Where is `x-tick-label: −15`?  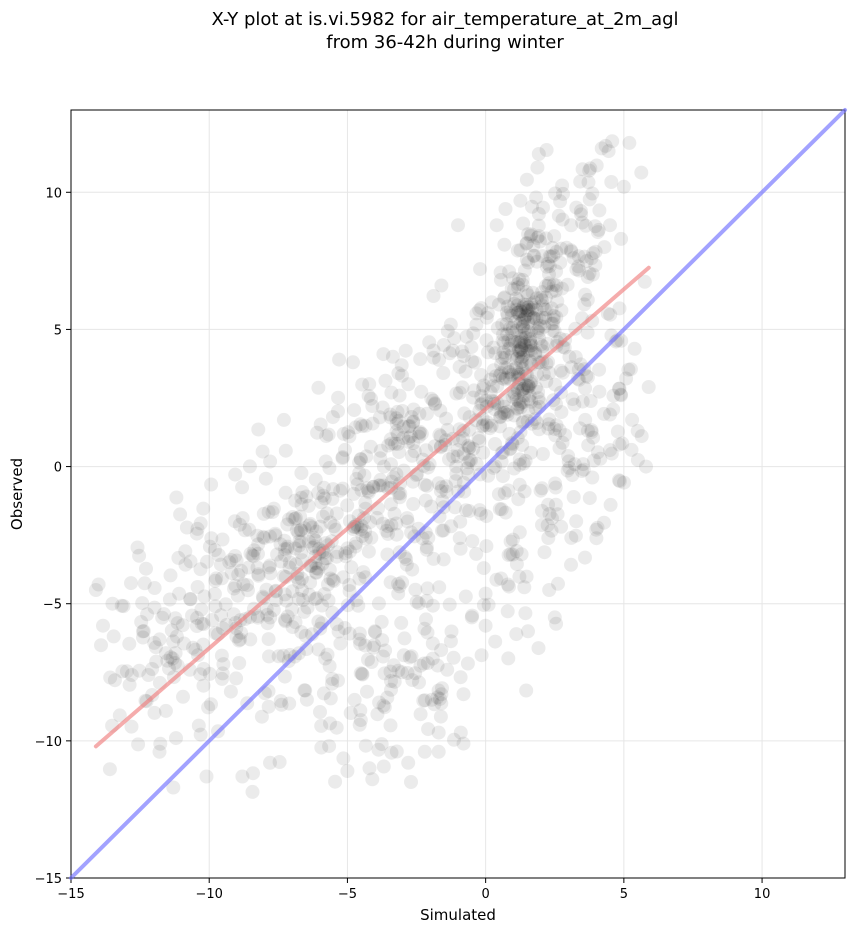 x-tick-label: −15 is located at coordinates (70, 894).